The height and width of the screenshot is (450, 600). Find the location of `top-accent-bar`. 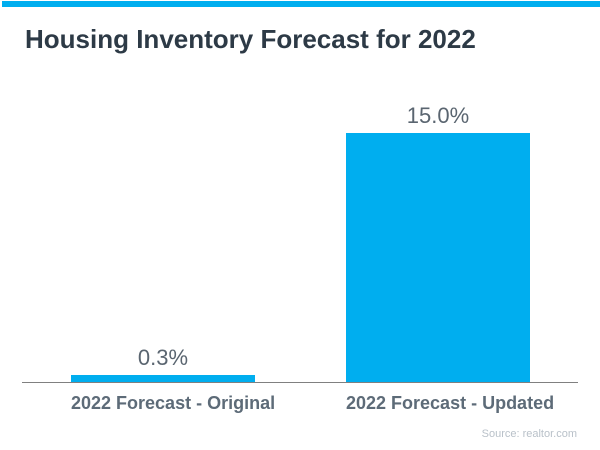

top-accent-bar is located at coordinates (301, 4).